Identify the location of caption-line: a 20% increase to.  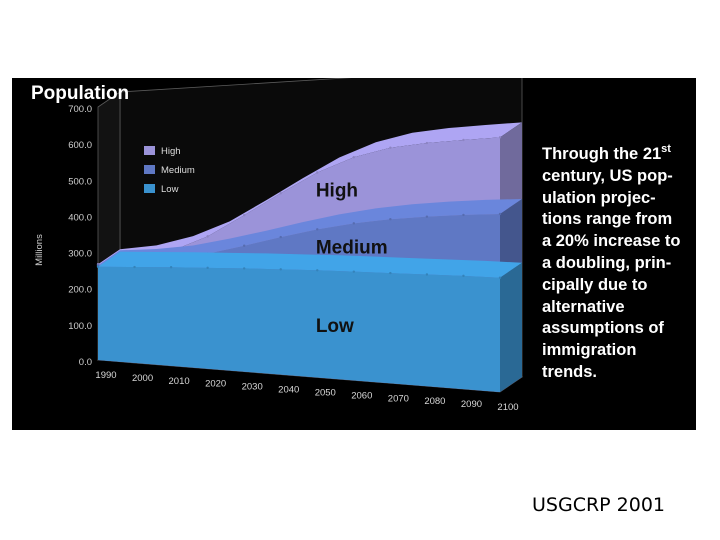
(611, 241).